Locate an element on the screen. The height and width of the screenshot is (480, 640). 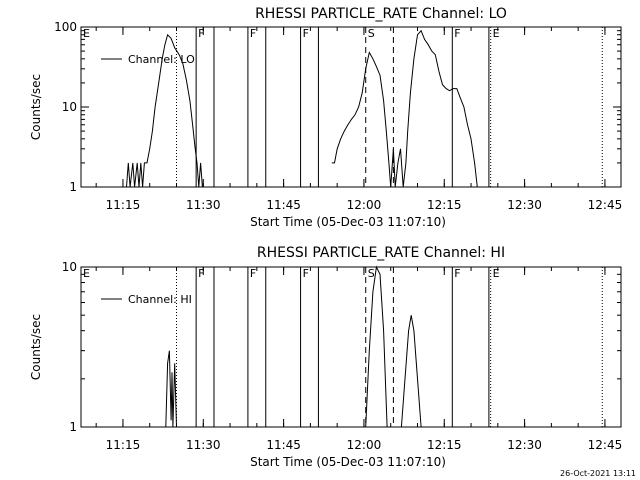
y-tick-label: 100 is located at coordinates (65, 27).